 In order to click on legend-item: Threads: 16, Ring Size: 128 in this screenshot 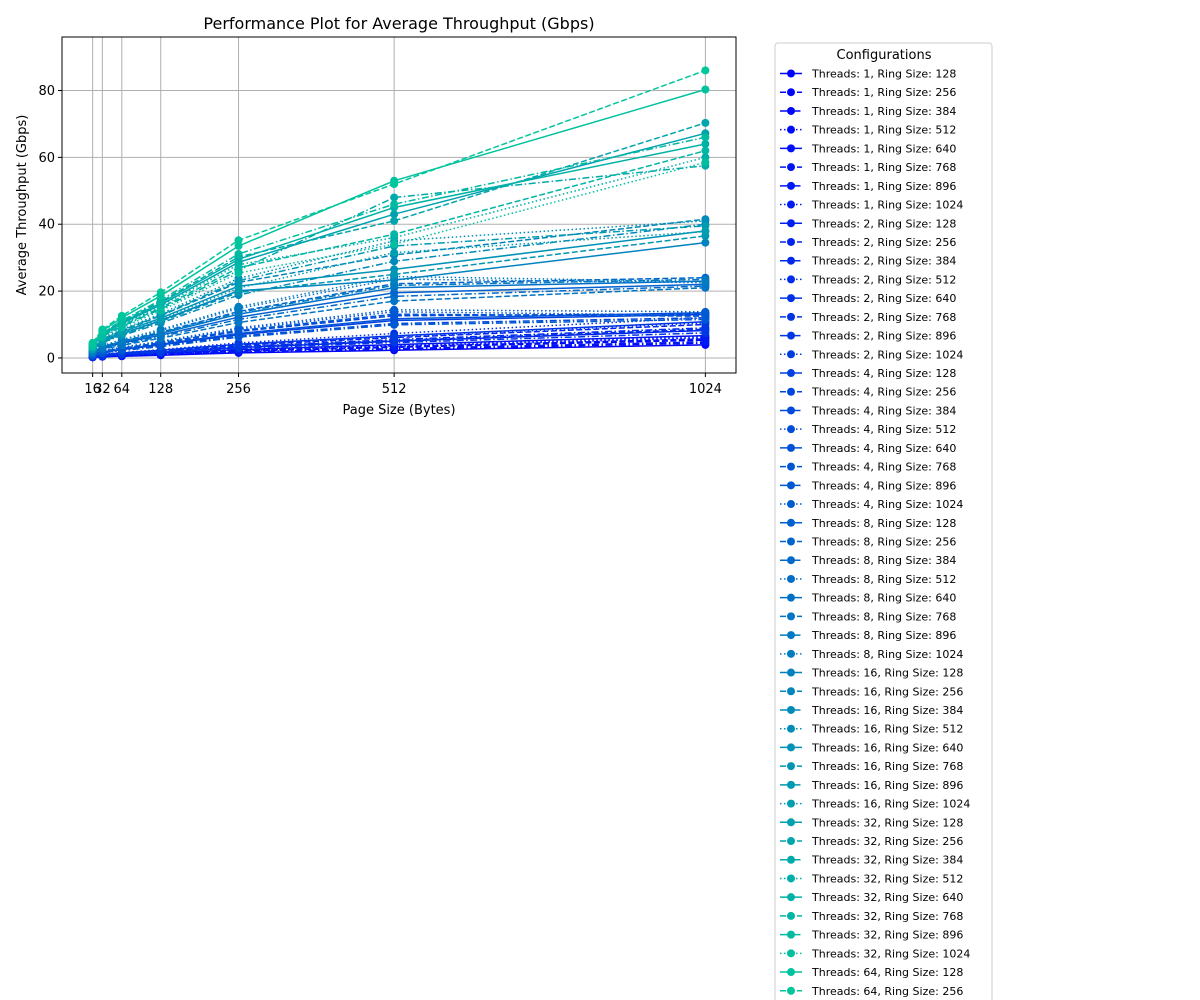, I will do `click(871, 673)`.